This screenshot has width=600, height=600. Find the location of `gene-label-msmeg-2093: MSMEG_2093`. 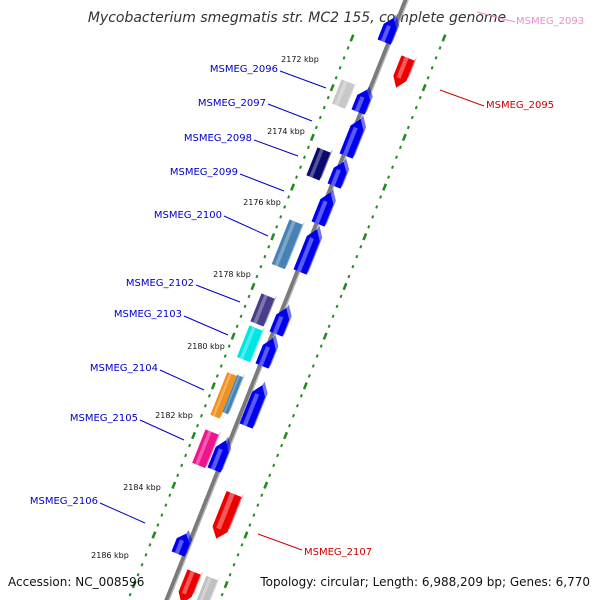

gene-label-msmeg-2093: MSMEG_2093 is located at coordinates (550, 21).